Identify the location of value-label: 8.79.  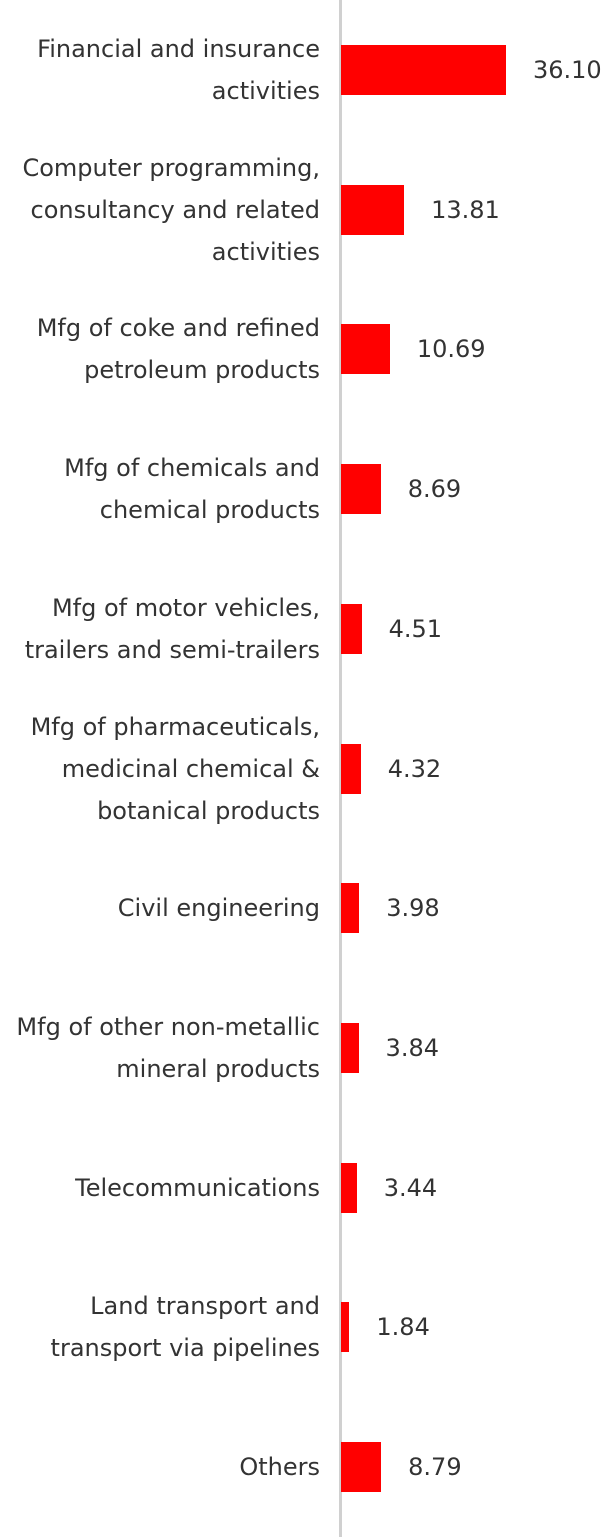
(435, 1467).